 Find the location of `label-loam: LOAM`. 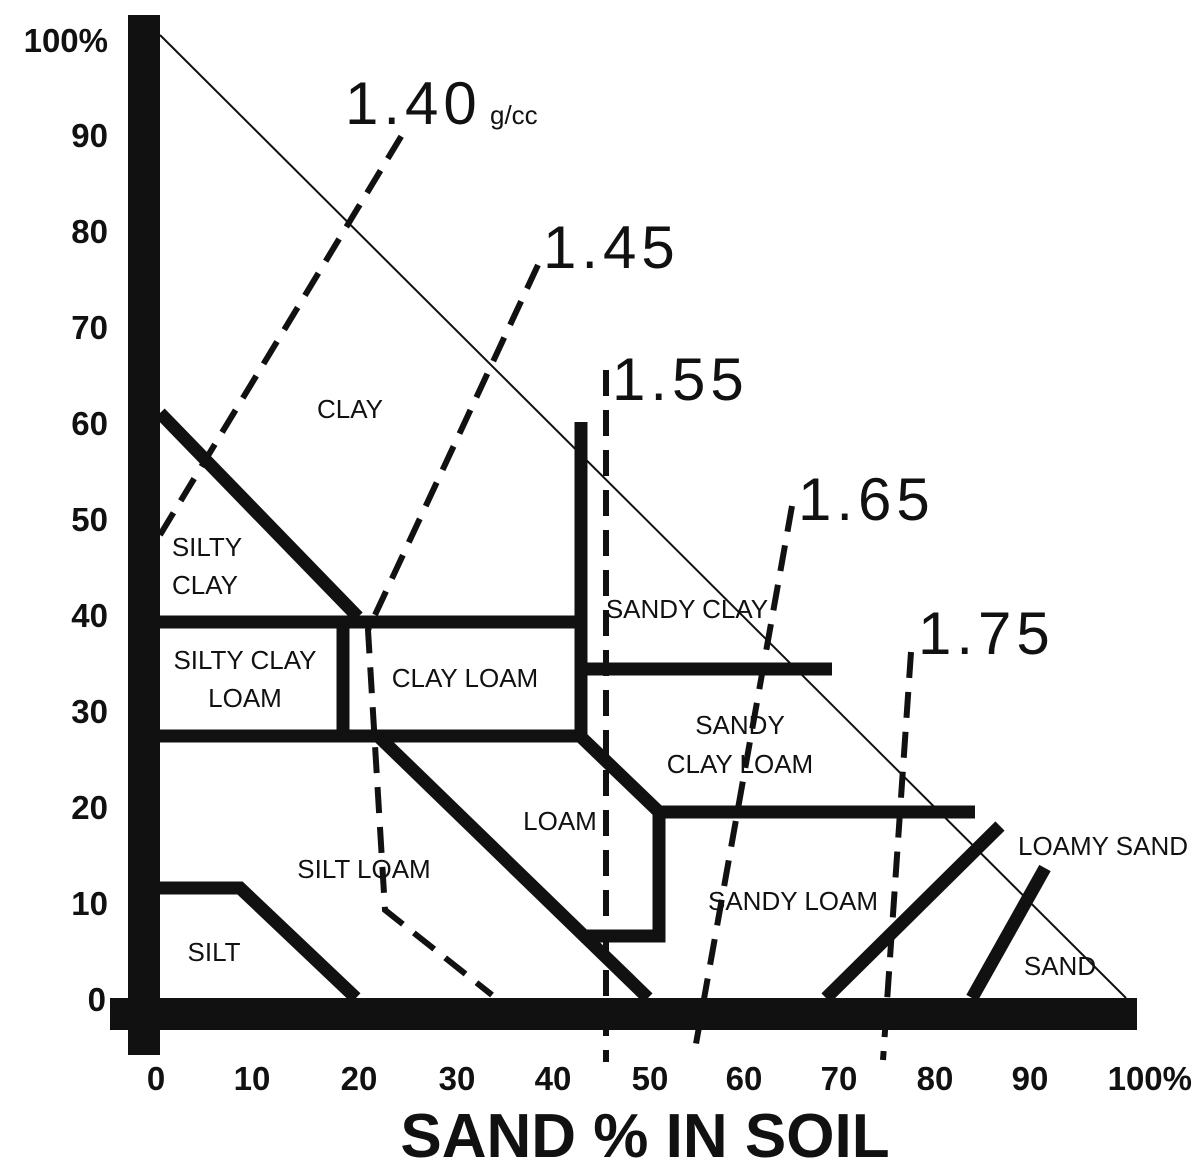

label-loam: LOAM is located at coordinates (560, 821).